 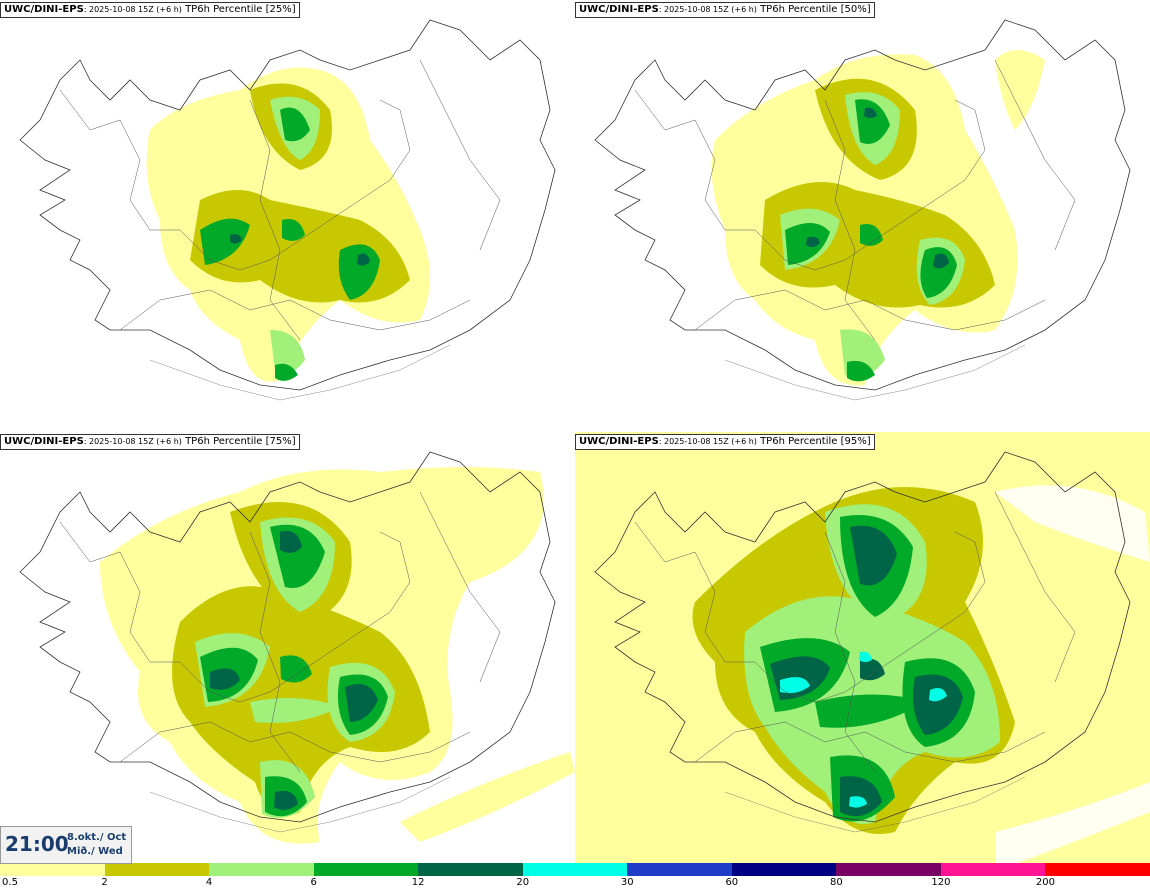 What do you see at coordinates (732, 882) in the screenshot?
I see `legend-label: 60` at bounding box center [732, 882].